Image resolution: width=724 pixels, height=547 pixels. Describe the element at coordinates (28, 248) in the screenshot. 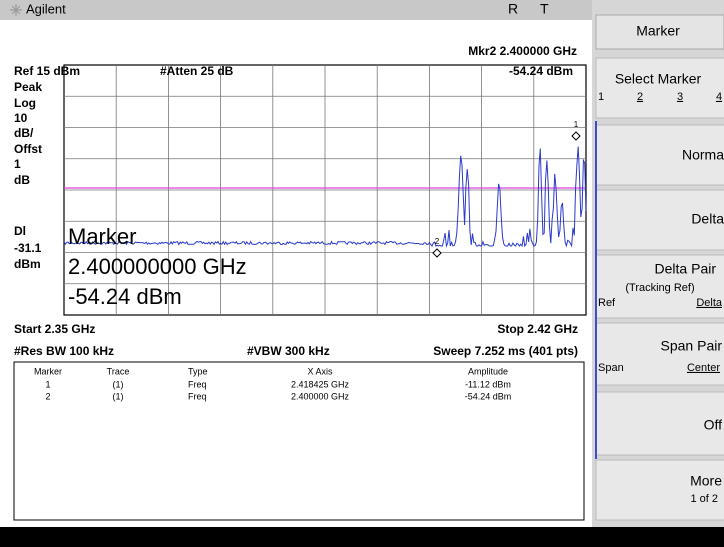

I see `display-line-label: -31.1` at that location.